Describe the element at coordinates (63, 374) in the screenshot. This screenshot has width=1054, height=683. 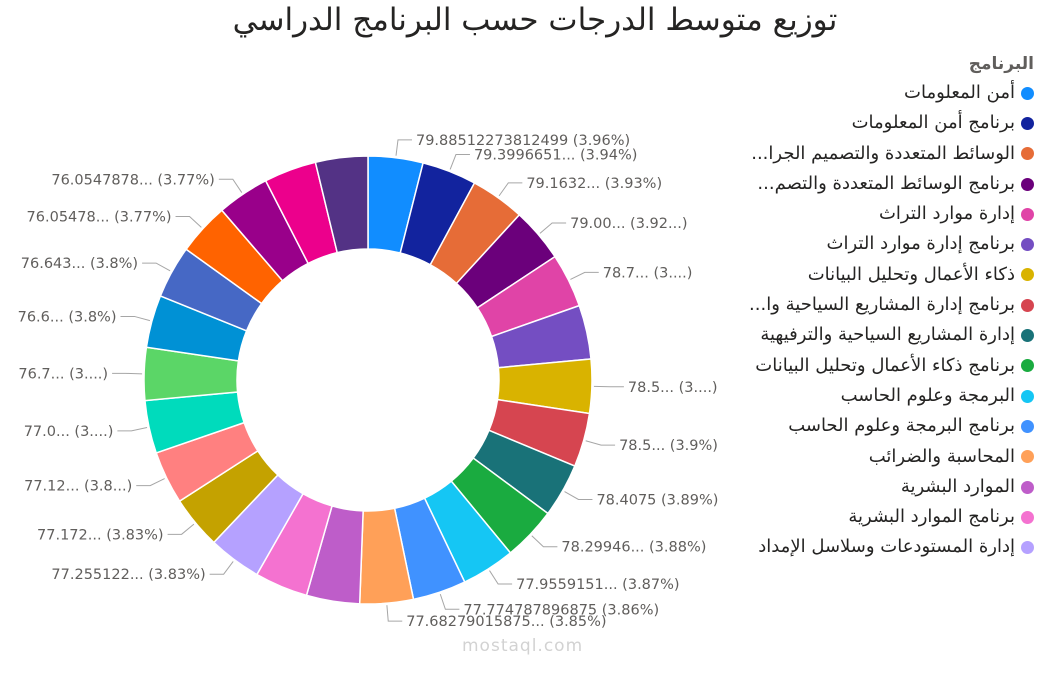
I see `data-label-19: 76.7... (3....)` at that location.